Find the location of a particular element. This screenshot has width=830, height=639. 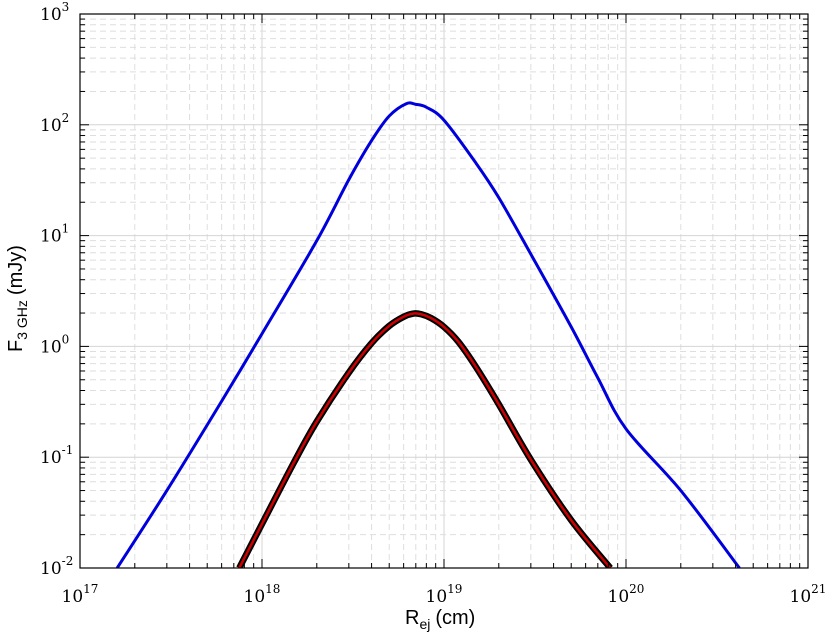

x-tick-label: 1017 is located at coordinates (80, 594).